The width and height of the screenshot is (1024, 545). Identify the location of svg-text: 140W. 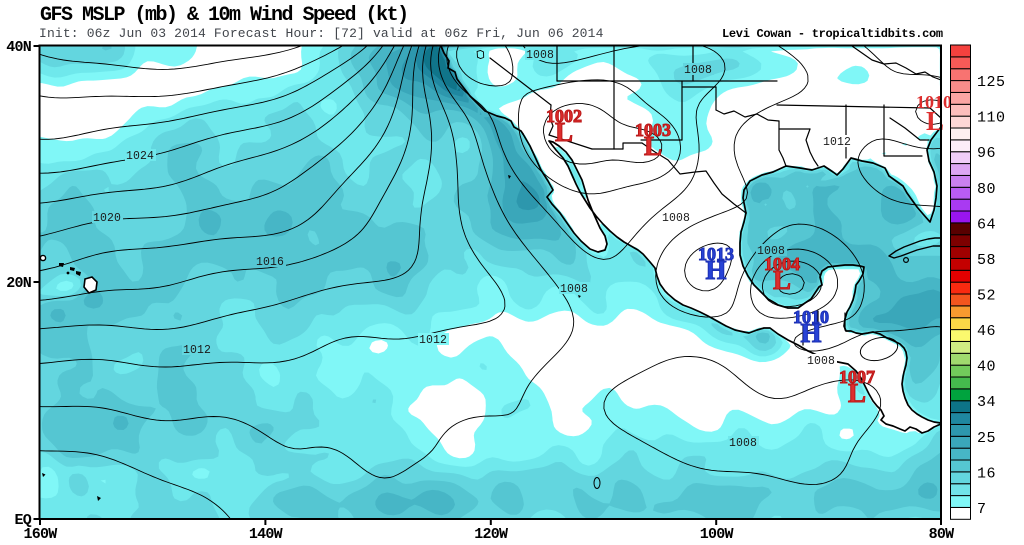
(266, 534).